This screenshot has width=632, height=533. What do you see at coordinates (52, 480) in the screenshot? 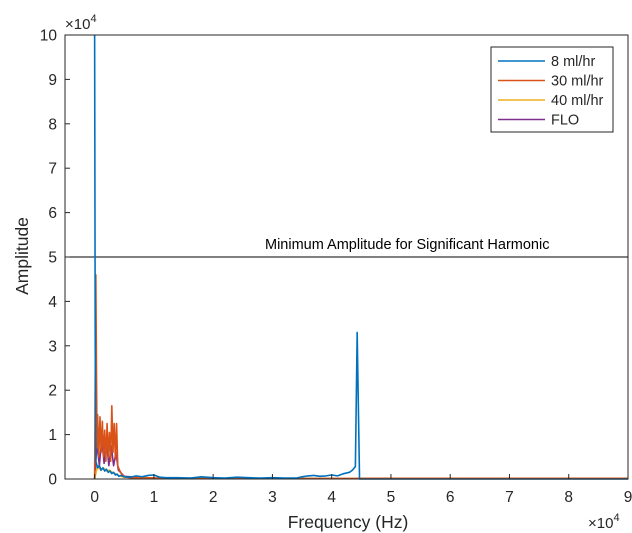
I see `y-tick-label: 0` at bounding box center [52, 480].